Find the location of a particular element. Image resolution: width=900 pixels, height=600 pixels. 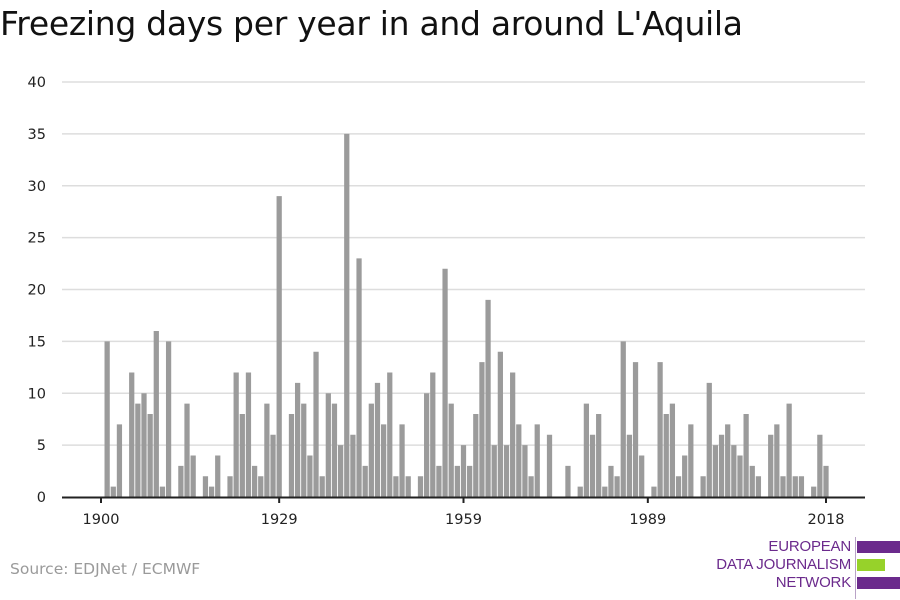

bar-1969 is located at coordinates (525, 471).